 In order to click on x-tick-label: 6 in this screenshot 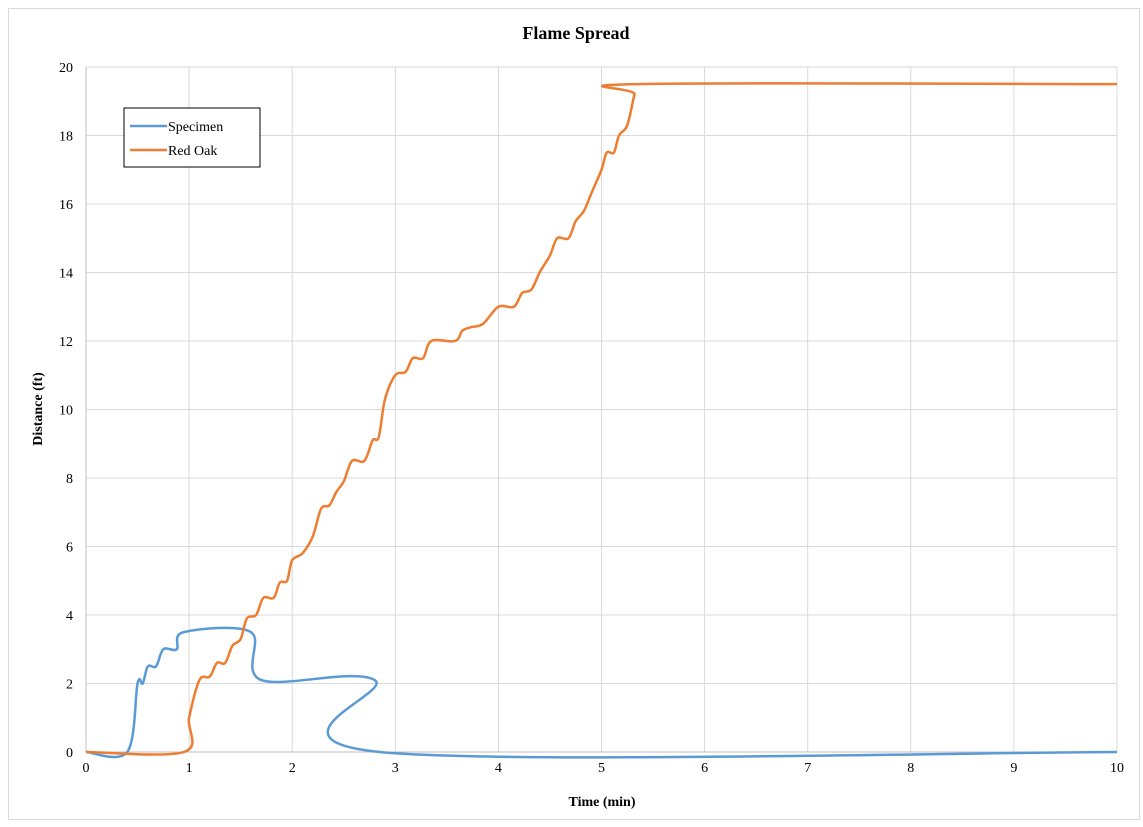, I will do `click(704, 768)`.